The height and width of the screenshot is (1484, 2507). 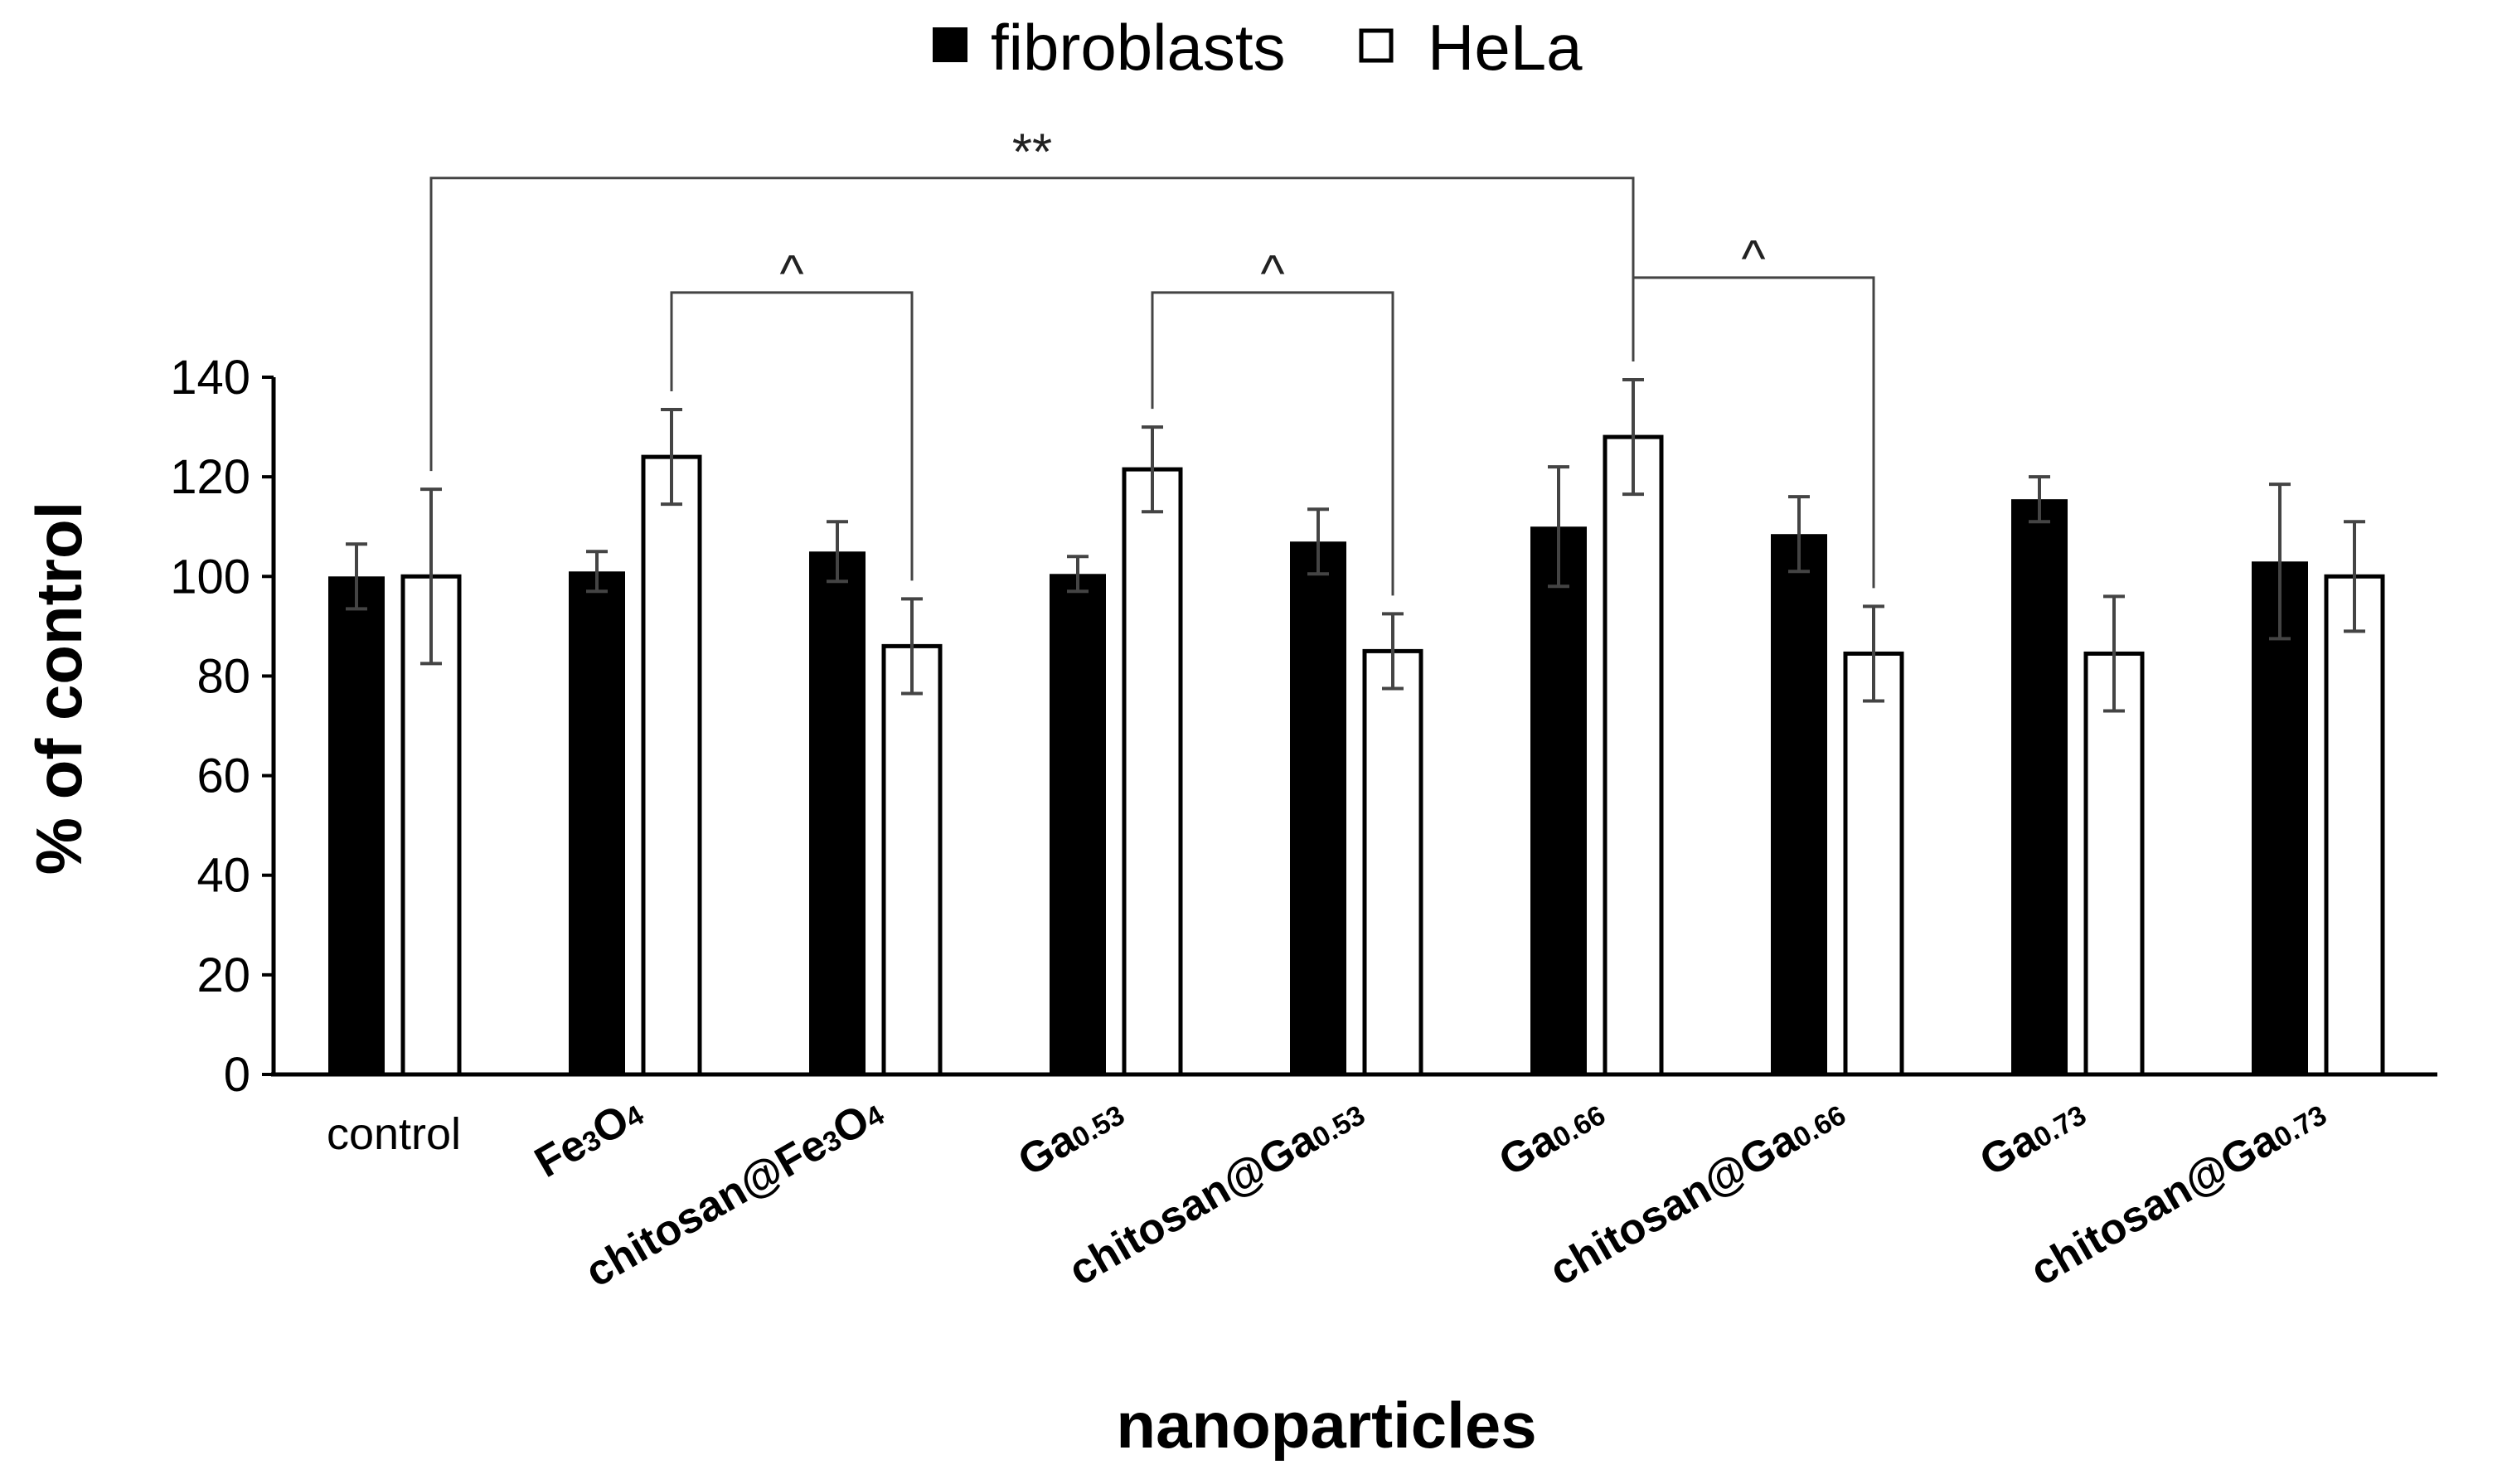 What do you see at coordinates (1071, 1137) in the screenshot?
I see `x-tick-label-3: Ga0.53` at bounding box center [1071, 1137].